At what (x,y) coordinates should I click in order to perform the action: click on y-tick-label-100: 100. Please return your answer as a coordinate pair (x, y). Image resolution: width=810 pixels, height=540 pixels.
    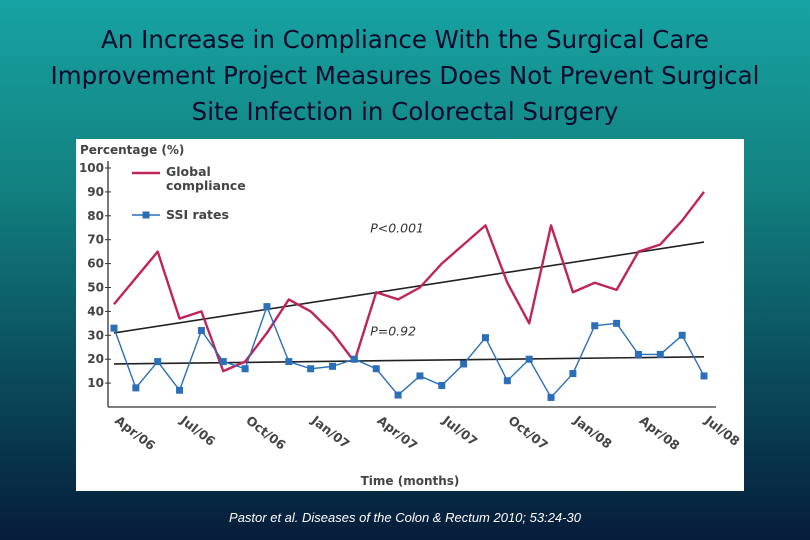
    Looking at the image, I should click on (91, 168).